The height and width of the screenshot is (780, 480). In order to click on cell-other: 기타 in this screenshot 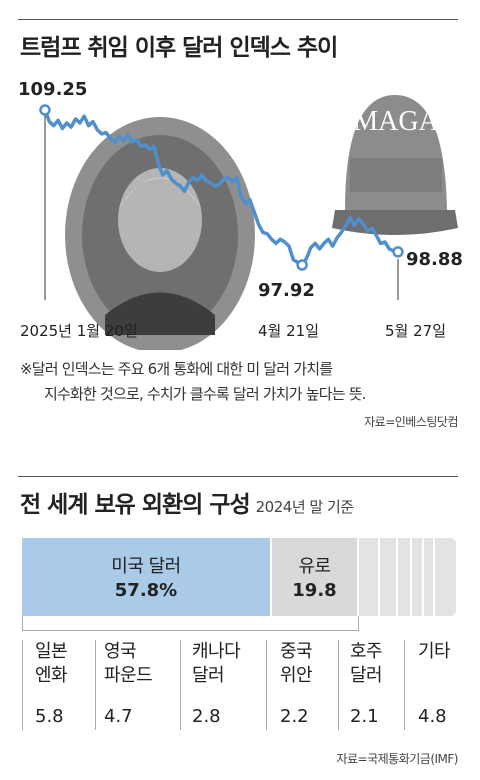, I will do `click(434, 651)`.